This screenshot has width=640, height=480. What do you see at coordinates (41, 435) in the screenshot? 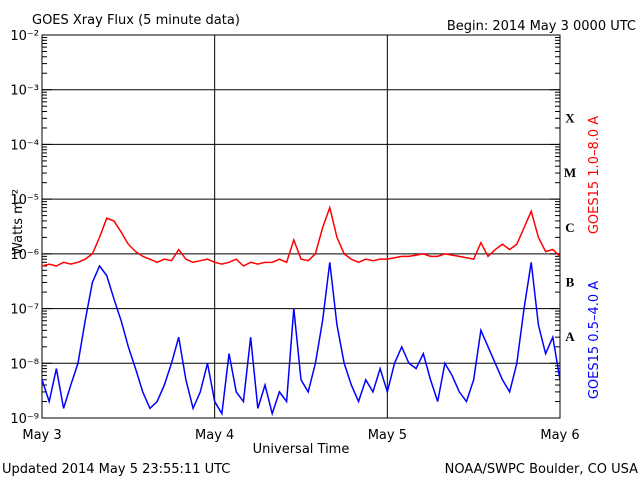
I see `x-tick-label: May 3` at bounding box center [41, 435].